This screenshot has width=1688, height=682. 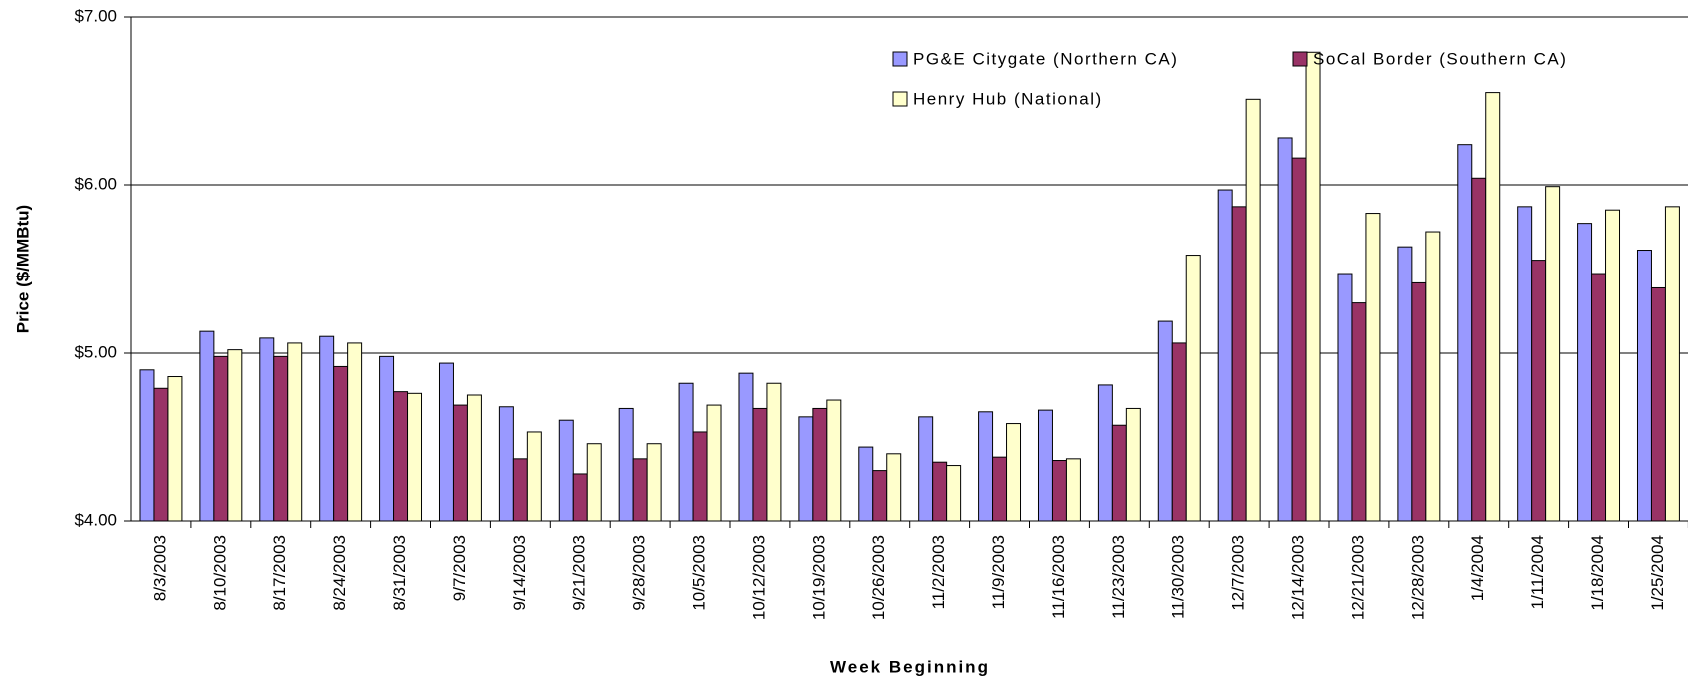 I want to click on x-axis-title: Week Beginning, so click(x=910, y=666).